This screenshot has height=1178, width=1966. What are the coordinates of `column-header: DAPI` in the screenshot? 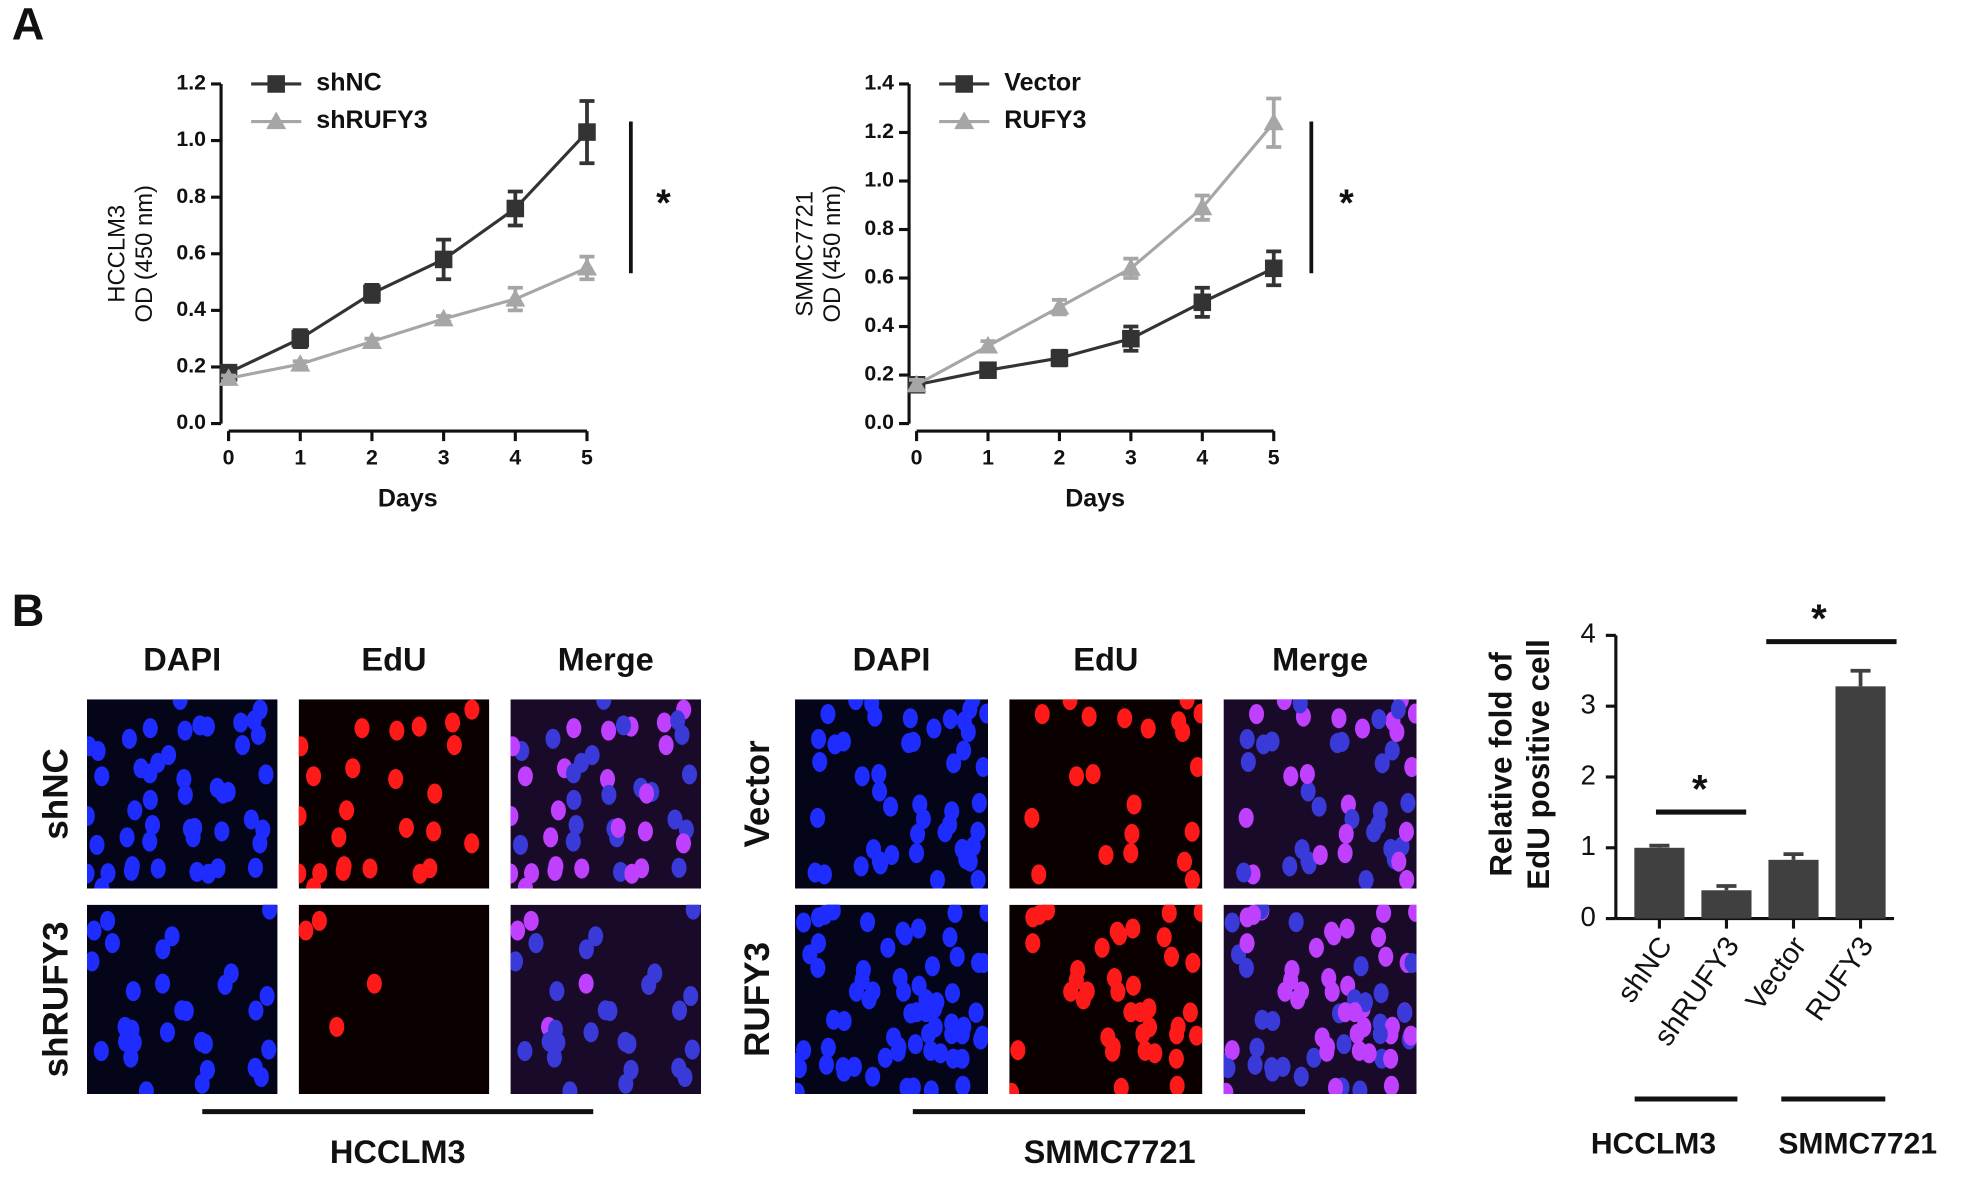 It's located at (892, 659).